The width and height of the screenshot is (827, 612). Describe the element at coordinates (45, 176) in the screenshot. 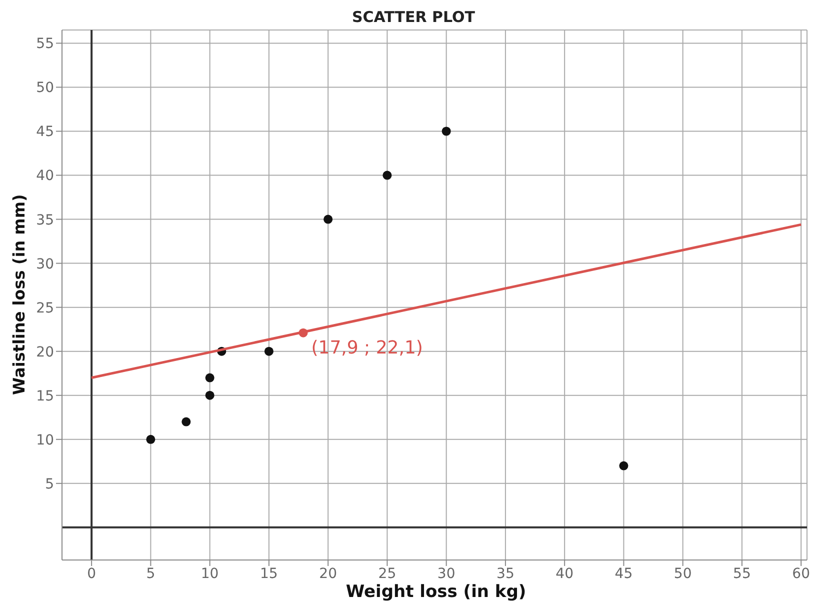

I see `y-tick-label: 40` at that location.